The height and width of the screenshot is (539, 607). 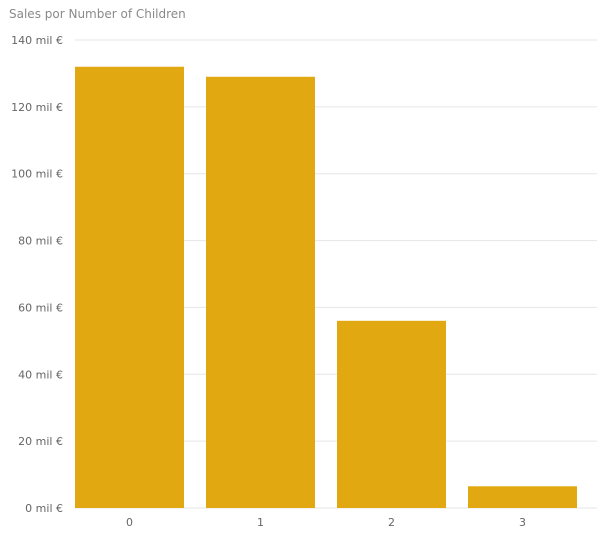 I want to click on chart-title: Sales por Number of Children, so click(x=97, y=14).